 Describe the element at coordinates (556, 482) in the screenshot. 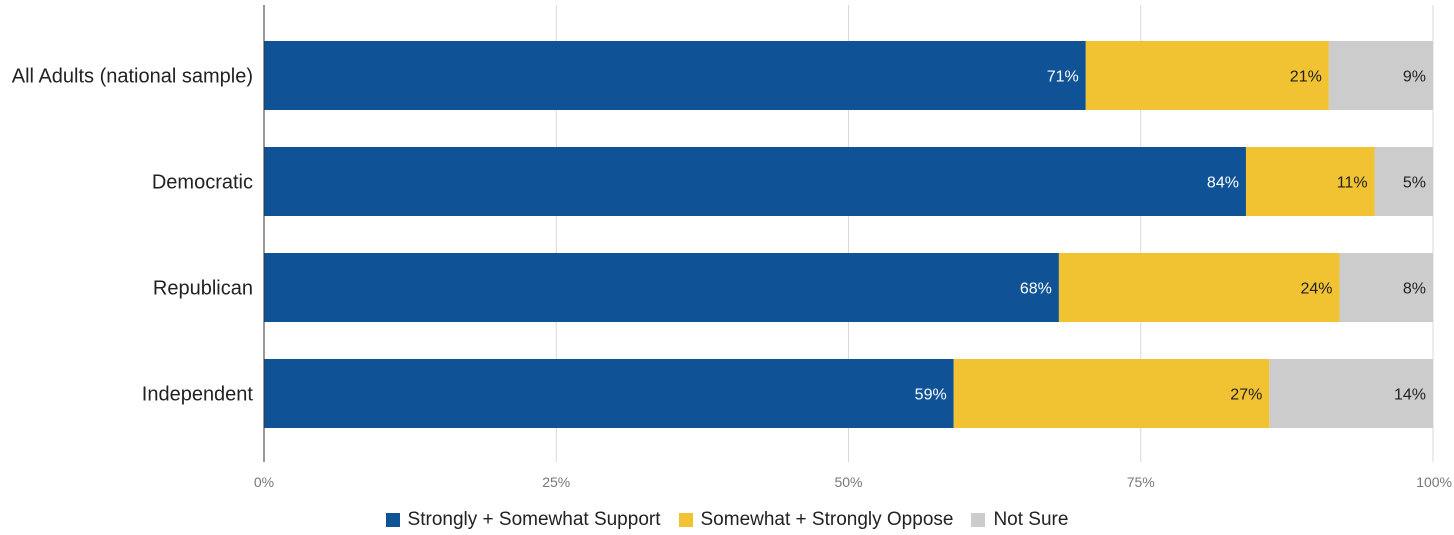

I see `x-tick-label: 25%` at that location.